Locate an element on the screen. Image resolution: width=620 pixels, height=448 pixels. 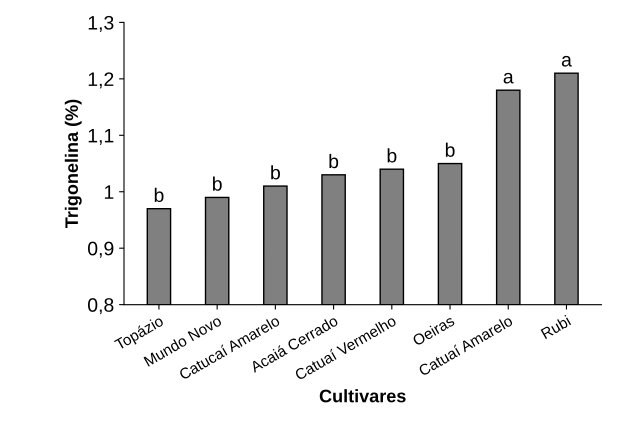
x-axis-title: Cultivares is located at coordinates (363, 395).